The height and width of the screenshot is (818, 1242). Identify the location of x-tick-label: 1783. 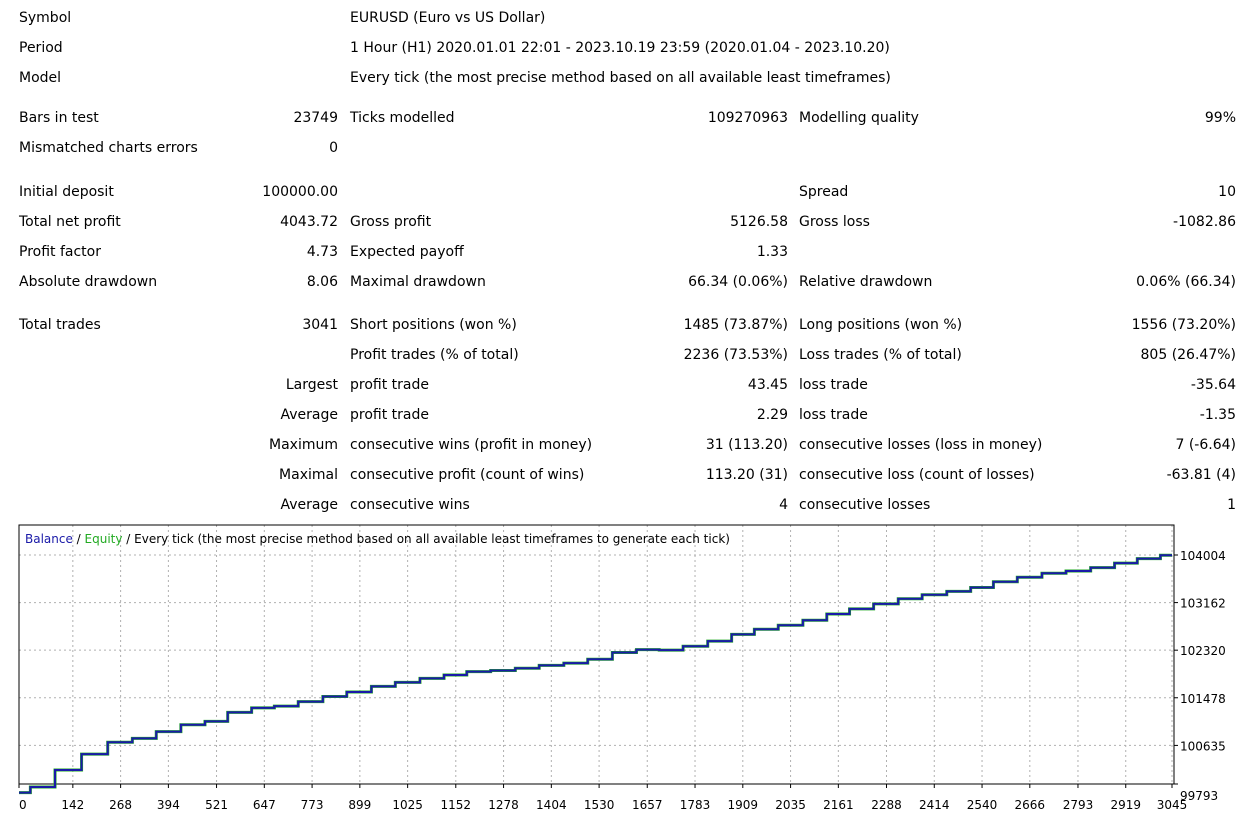
(695, 805).